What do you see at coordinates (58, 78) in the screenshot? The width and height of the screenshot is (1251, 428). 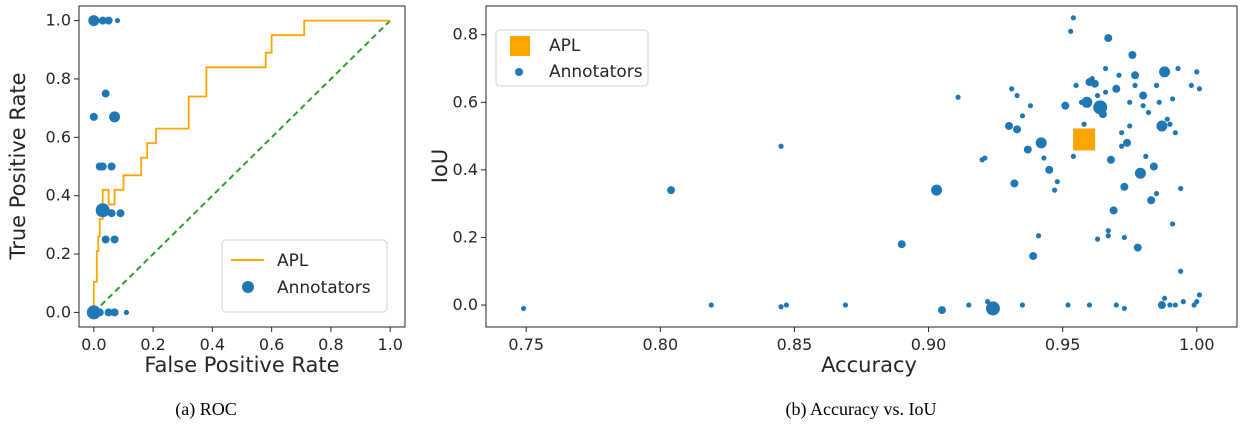 I see `roc-ytick-label: 0.8` at bounding box center [58, 78].